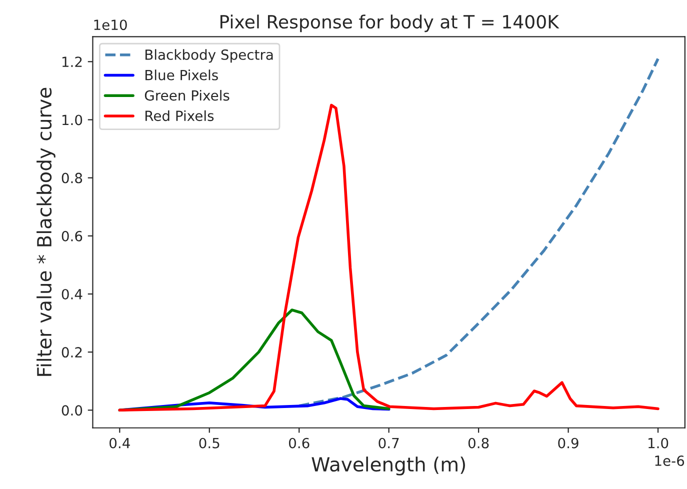 This screenshot has width=687, height=489. What do you see at coordinates (72, 236) in the screenshot?
I see `y-tick-label: 0.6` at bounding box center [72, 236].